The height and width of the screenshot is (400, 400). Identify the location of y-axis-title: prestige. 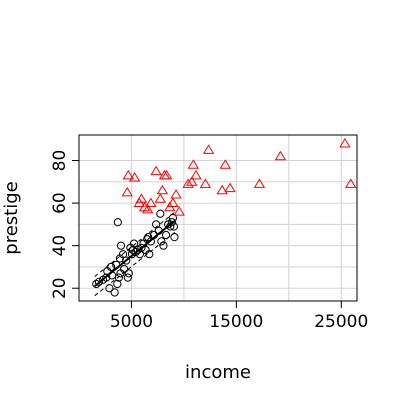
(11, 217).